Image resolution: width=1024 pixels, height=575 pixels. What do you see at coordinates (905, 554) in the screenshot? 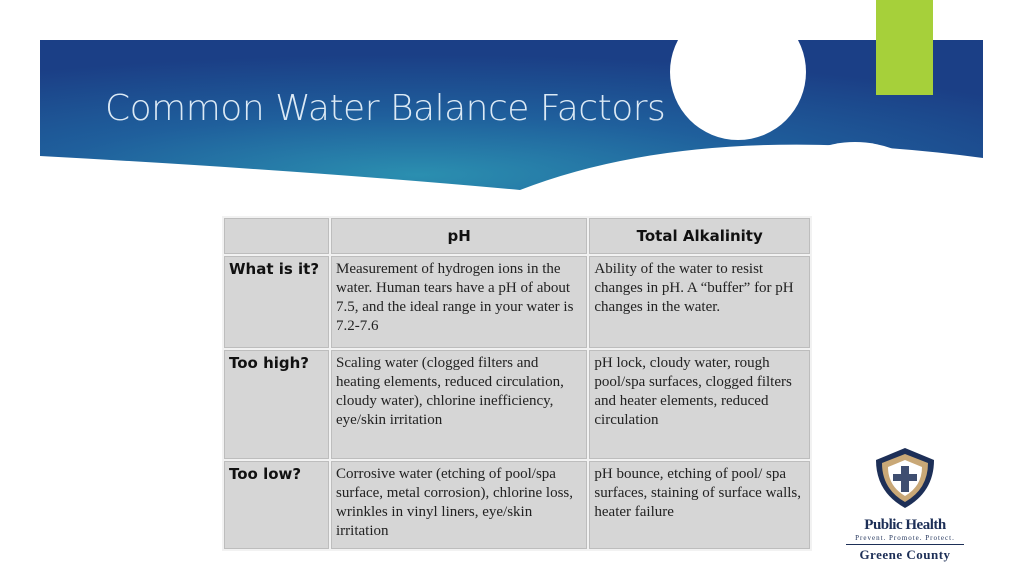
I see `logo-county: Greene County` at bounding box center [905, 554].